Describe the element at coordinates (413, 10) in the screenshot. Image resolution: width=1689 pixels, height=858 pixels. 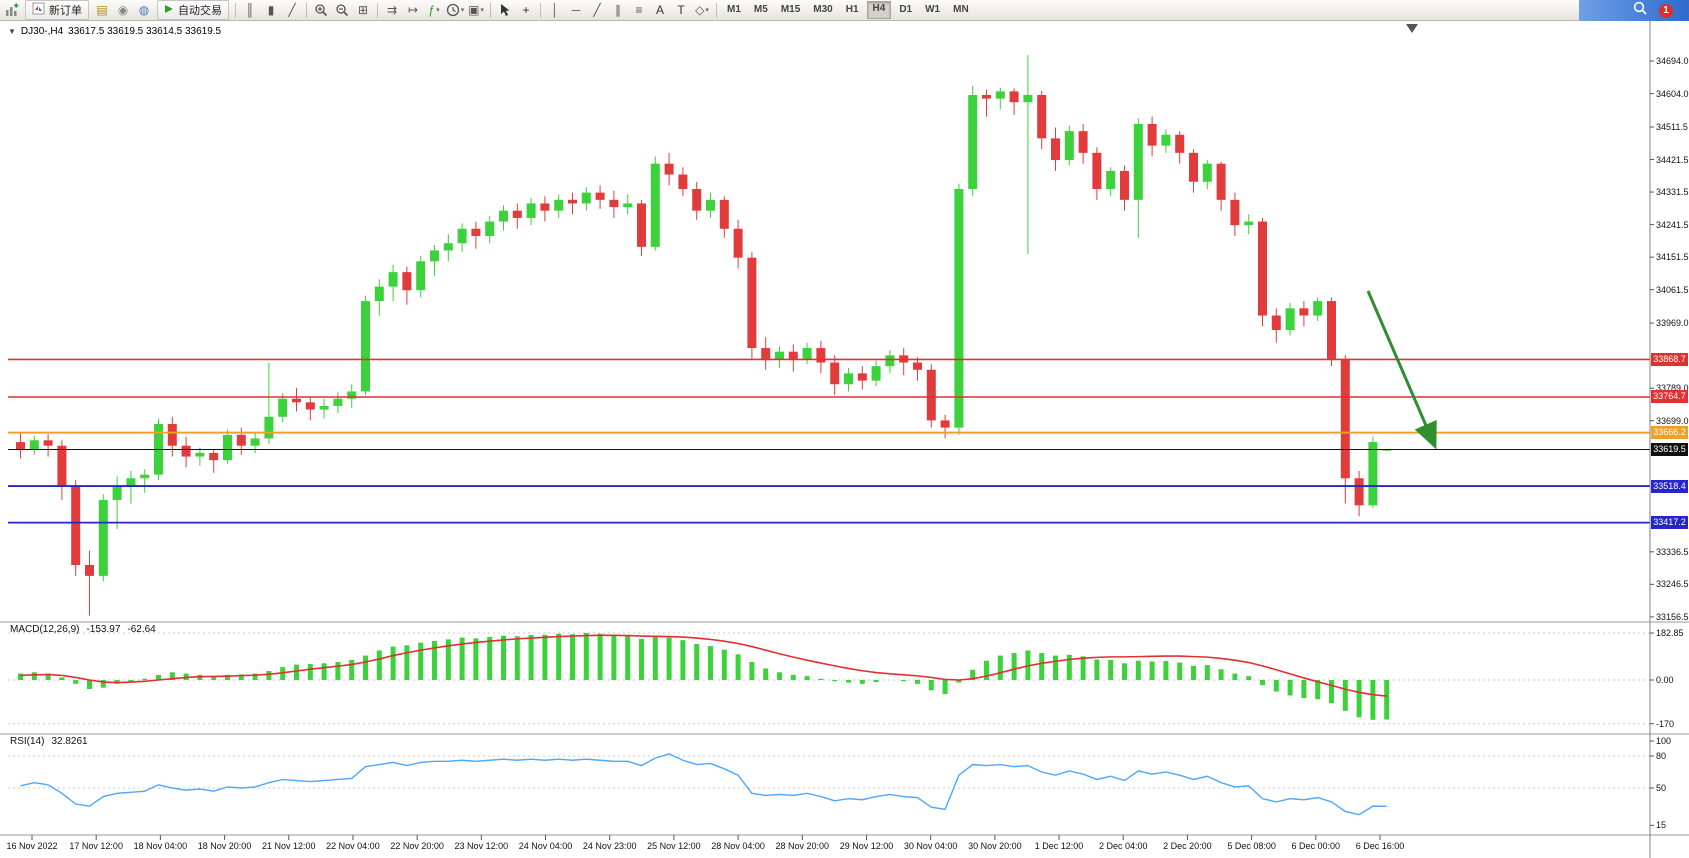
I see `chart-shift-icon: ↦` at that location.